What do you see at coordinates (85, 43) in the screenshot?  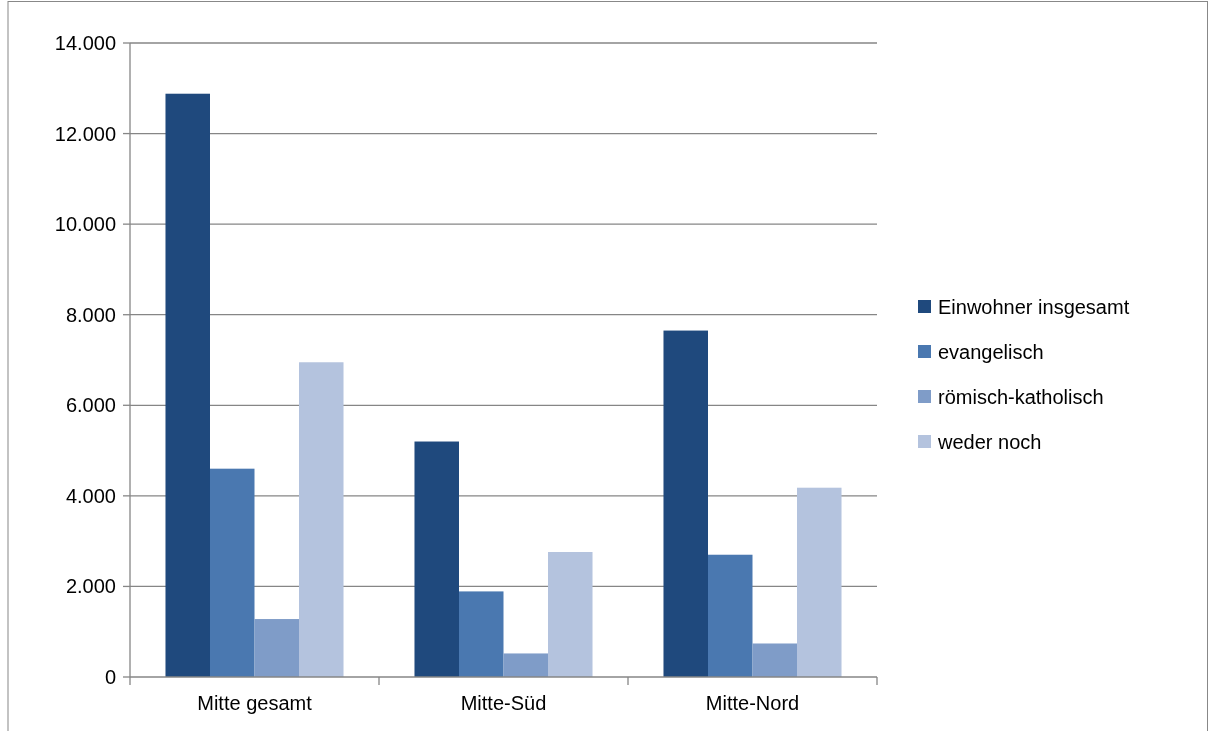 I see `y-tick-label: 14.000` at bounding box center [85, 43].